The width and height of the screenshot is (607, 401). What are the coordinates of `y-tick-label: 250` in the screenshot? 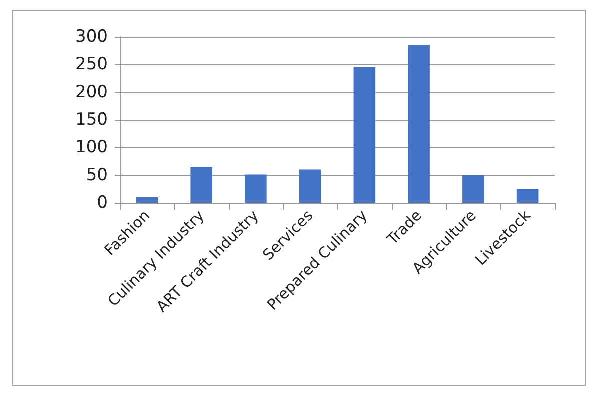 It's located at (92, 64).